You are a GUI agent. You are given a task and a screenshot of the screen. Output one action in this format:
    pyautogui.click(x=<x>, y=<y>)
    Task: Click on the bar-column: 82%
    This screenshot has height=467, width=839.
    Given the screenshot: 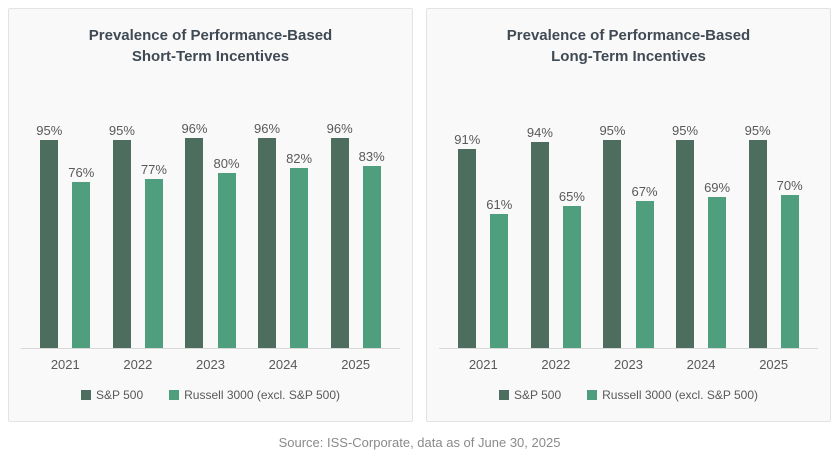 What is the action you would take?
    pyautogui.click(x=299, y=250)
    